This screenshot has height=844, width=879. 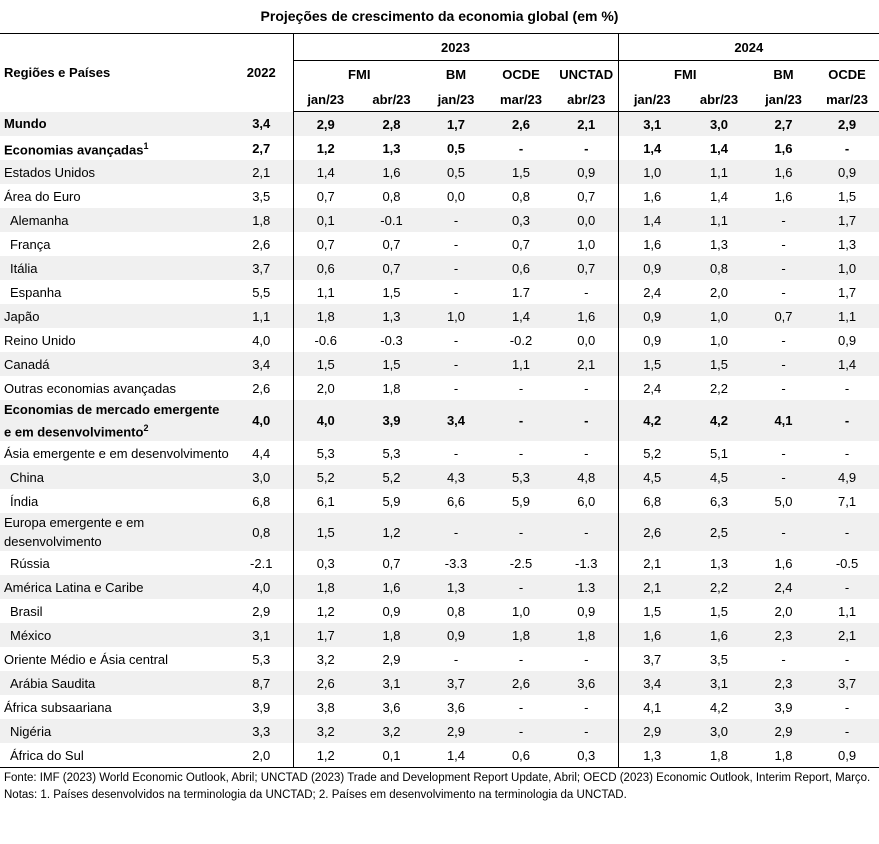 What do you see at coordinates (391, 477) in the screenshot?
I see `value-cell: 5,2` at bounding box center [391, 477].